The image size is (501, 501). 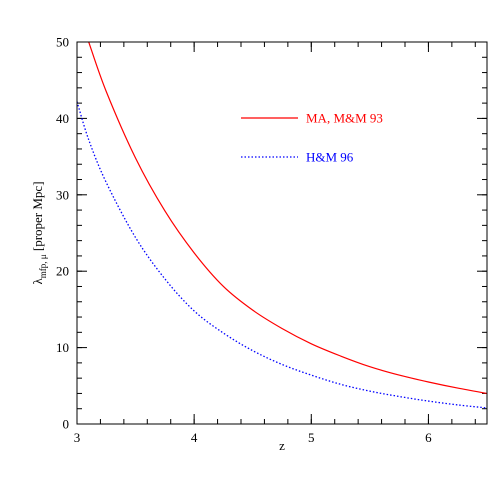 What do you see at coordinates (312, 138) in the screenshot?
I see `legend: MA, M&M 93 H&M 96` at bounding box center [312, 138].